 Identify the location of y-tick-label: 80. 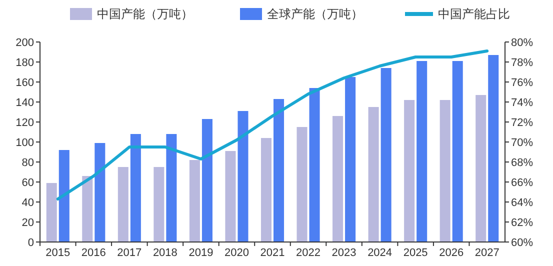
(28, 162).